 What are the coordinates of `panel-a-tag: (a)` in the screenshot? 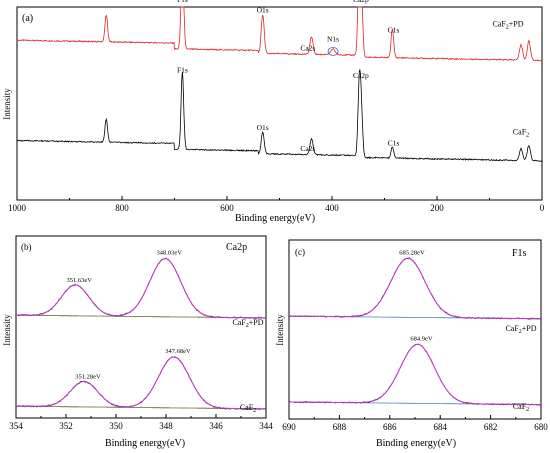 It's located at (27, 18).